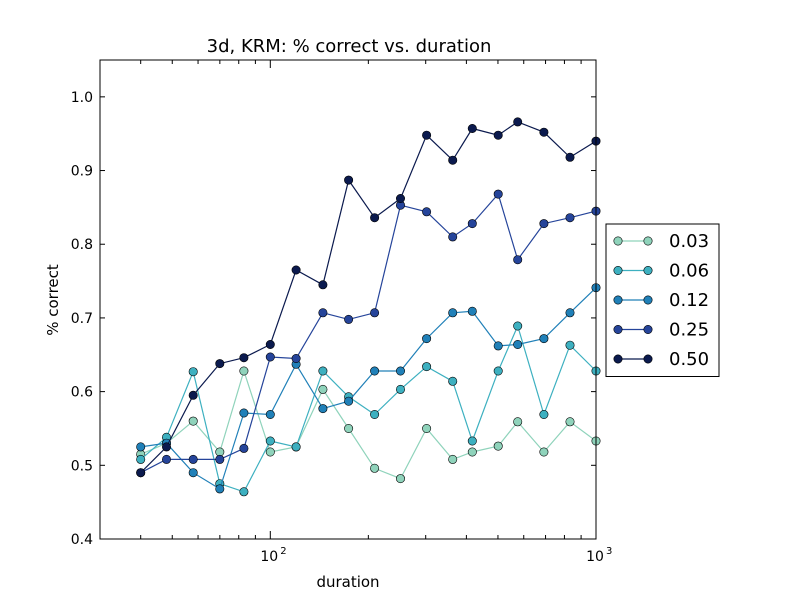 The width and height of the screenshot is (800, 600). Describe the element at coordinates (570, 345) in the screenshot. I see `data-point-0.06-17` at that location.